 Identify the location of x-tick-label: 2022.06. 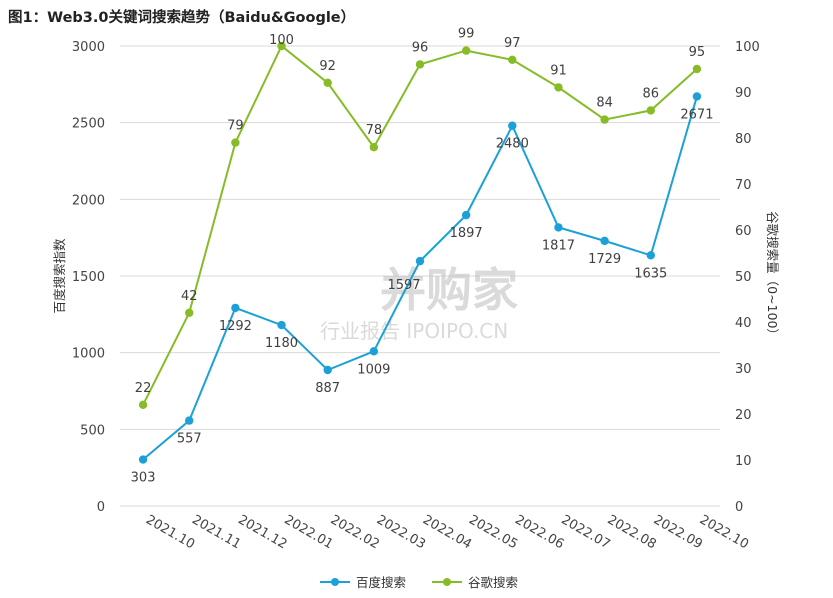
(539, 532).